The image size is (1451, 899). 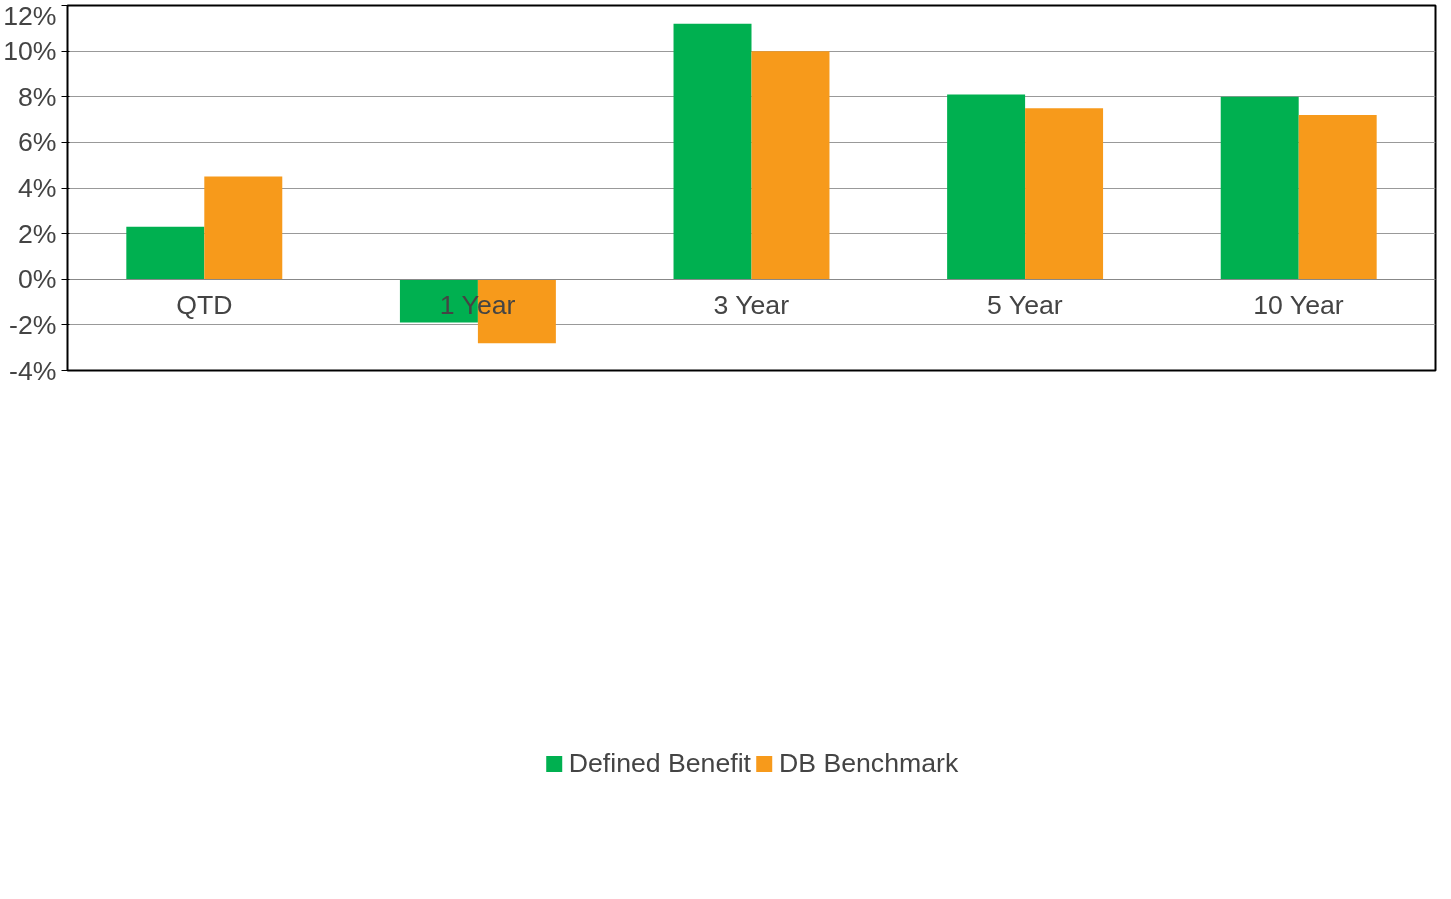 What do you see at coordinates (37, 96) in the screenshot?
I see `y-tick-label: 8%` at bounding box center [37, 96].